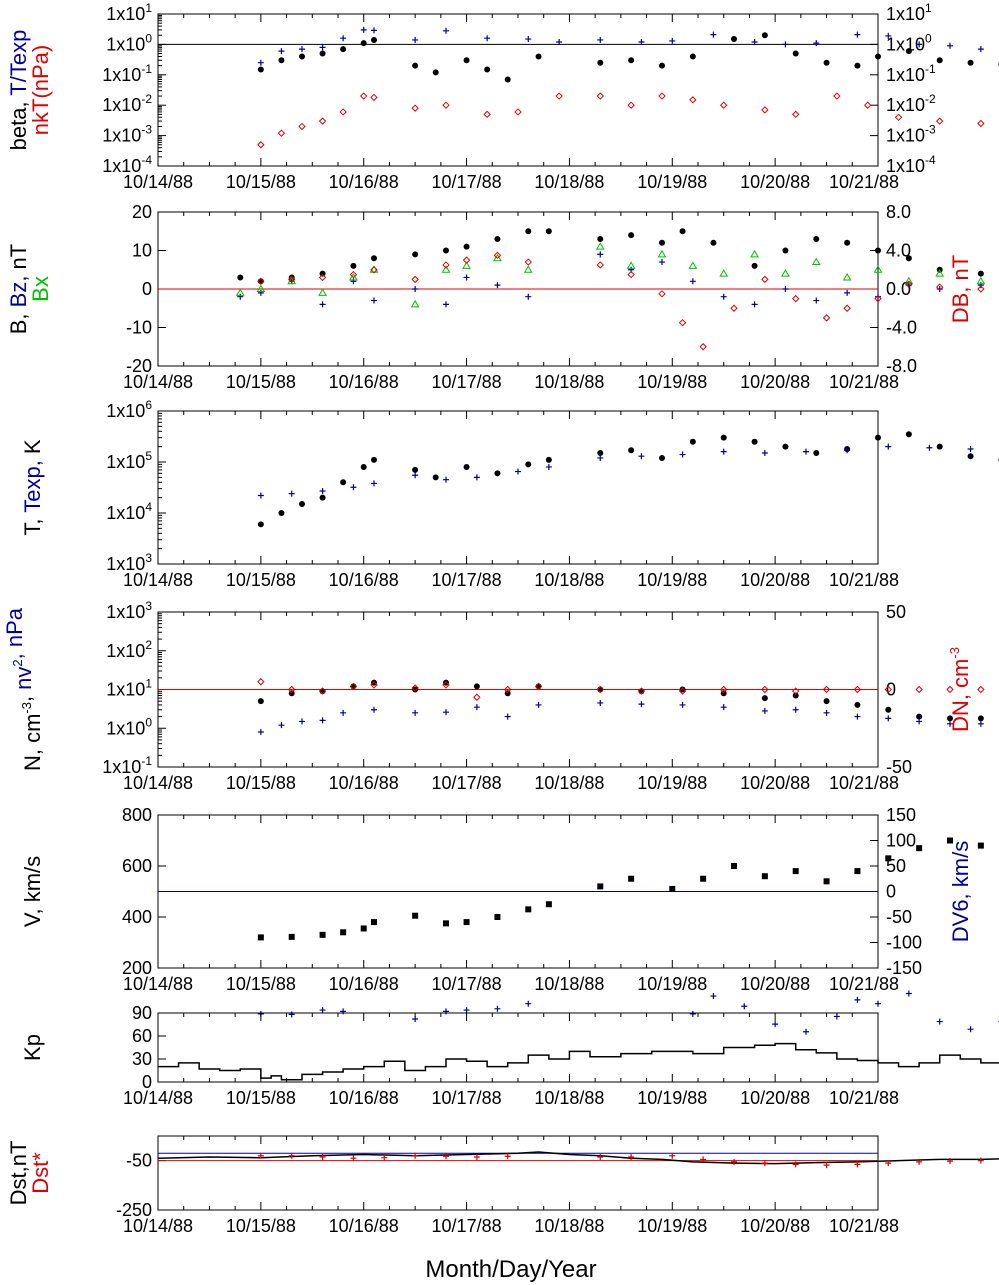 The height and width of the screenshot is (1285, 999). What do you see at coordinates (18, 90) in the screenshot?
I see `y-axis-title: beta, T/Texp` at bounding box center [18, 90].